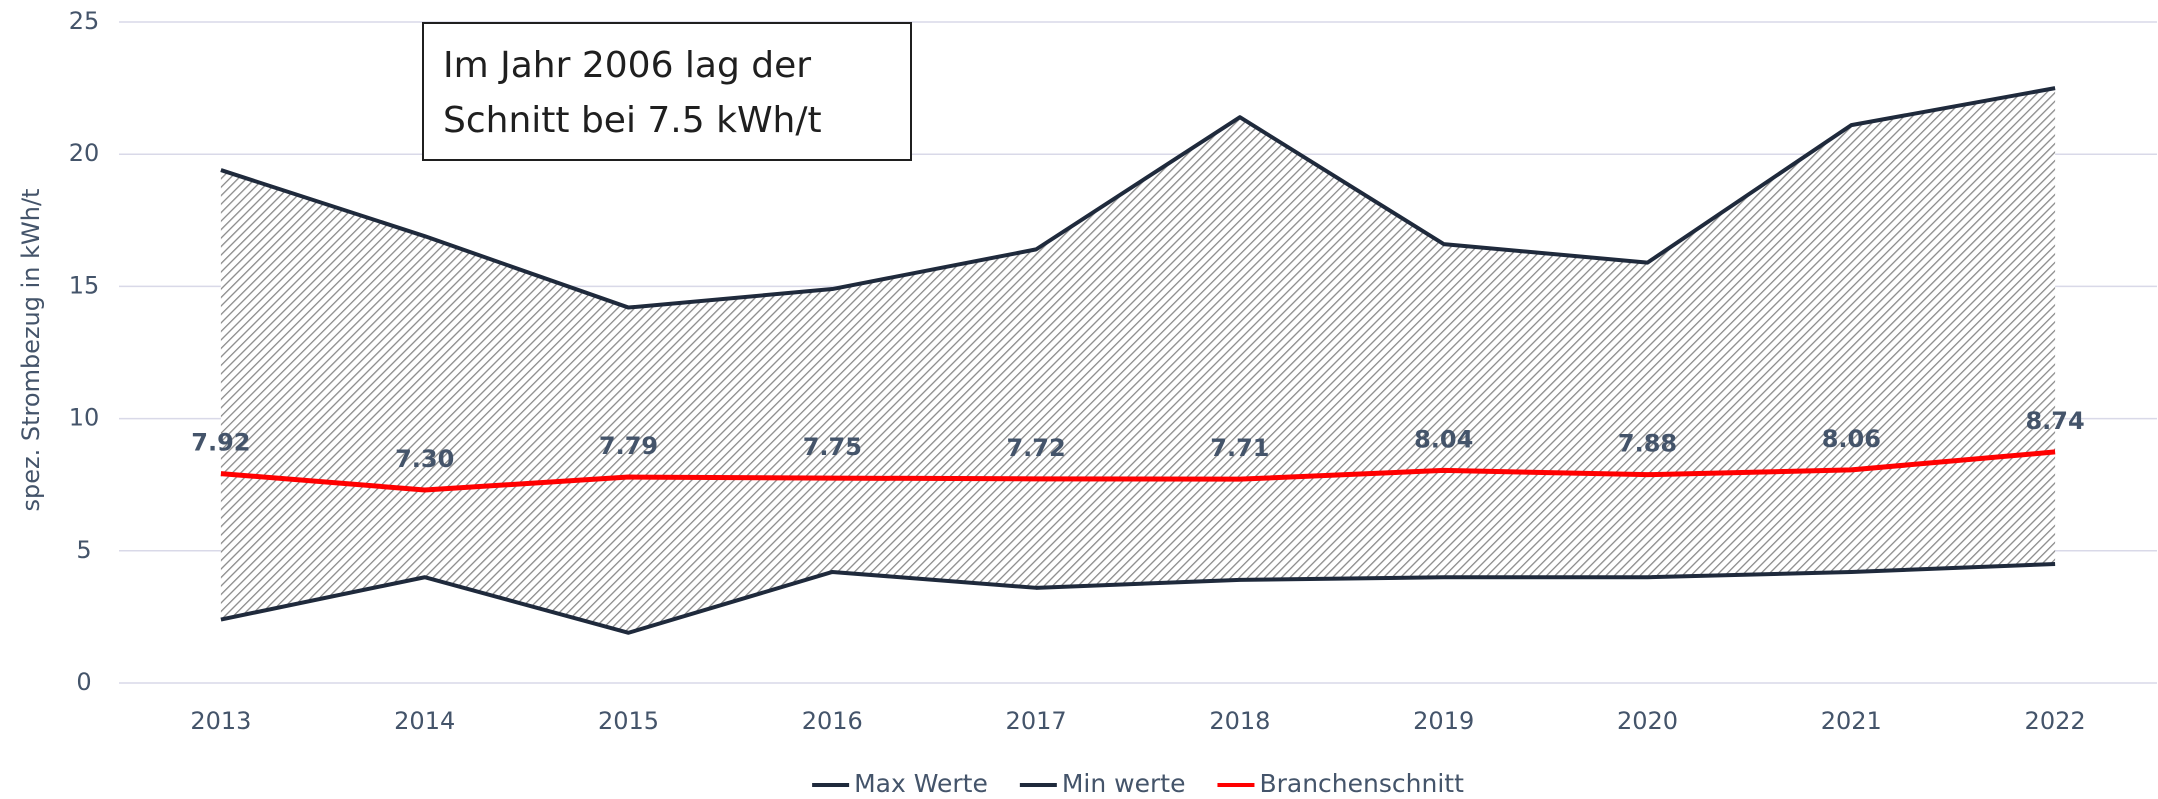  Describe the element at coordinates (424, 459) in the screenshot. I see `data-label: 7.30` at that location.